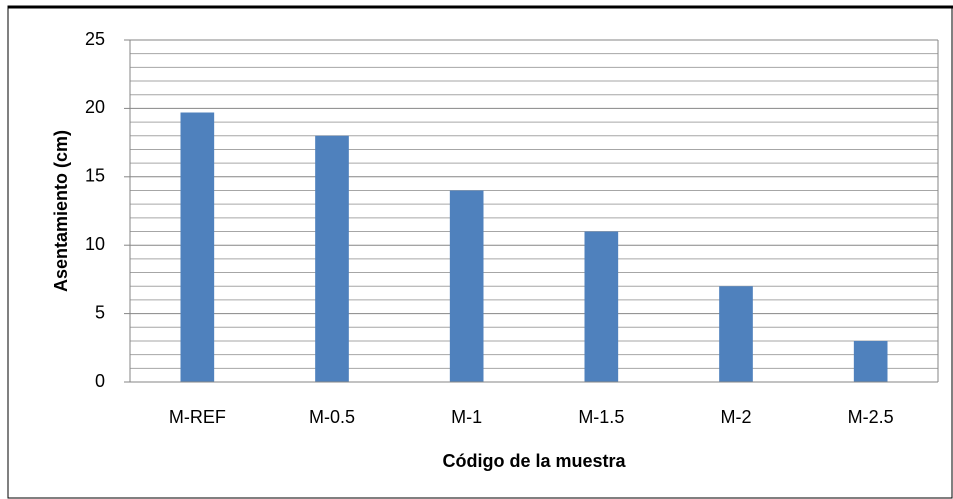  What do you see at coordinates (95, 39) in the screenshot?
I see `y-tick-label: 25` at bounding box center [95, 39].